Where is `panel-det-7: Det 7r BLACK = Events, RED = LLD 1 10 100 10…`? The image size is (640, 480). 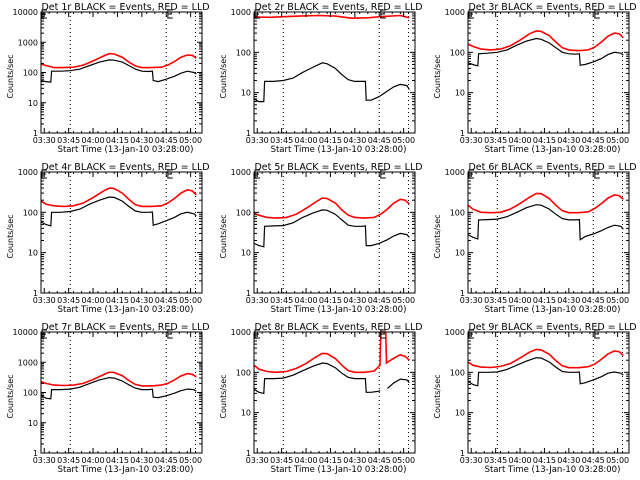
panel-det-7: Det 7r BLACK = Events, RED = LLD 1 10 100 10… is located at coordinates (108, 398).